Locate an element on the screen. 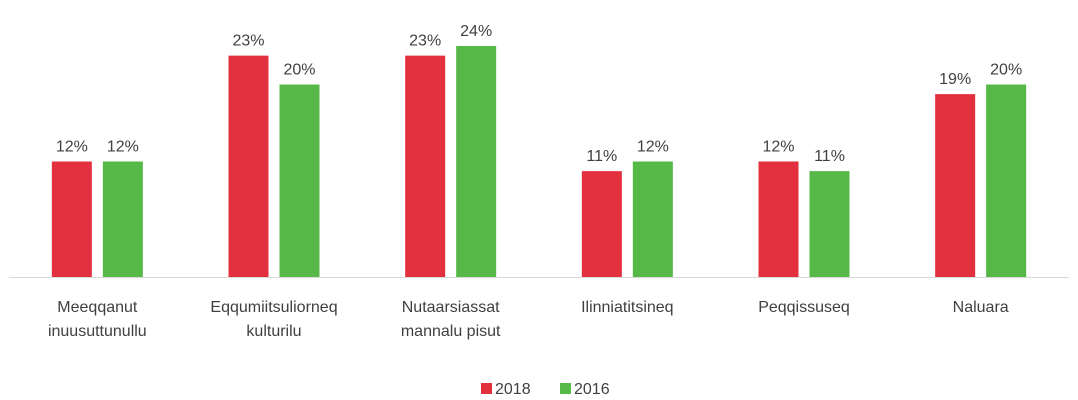 Image resolution: width=1078 pixels, height=400 pixels. x-tick-label-line: Meeqqanut is located at coordinates (97, 307).